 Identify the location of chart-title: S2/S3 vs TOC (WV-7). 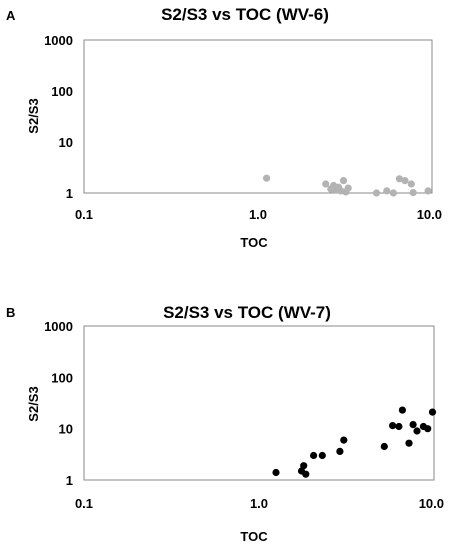
(247, 312).